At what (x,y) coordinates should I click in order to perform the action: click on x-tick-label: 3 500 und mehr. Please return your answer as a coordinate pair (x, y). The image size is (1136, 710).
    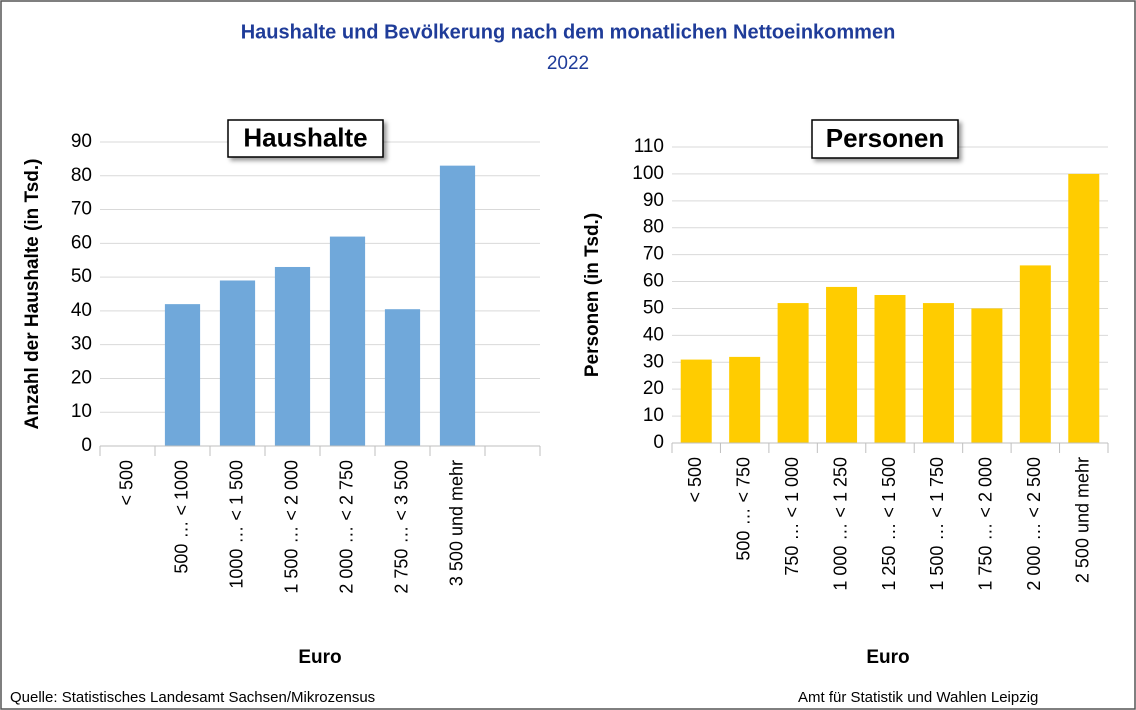
    Looking at the image, I should click on (456, 523).